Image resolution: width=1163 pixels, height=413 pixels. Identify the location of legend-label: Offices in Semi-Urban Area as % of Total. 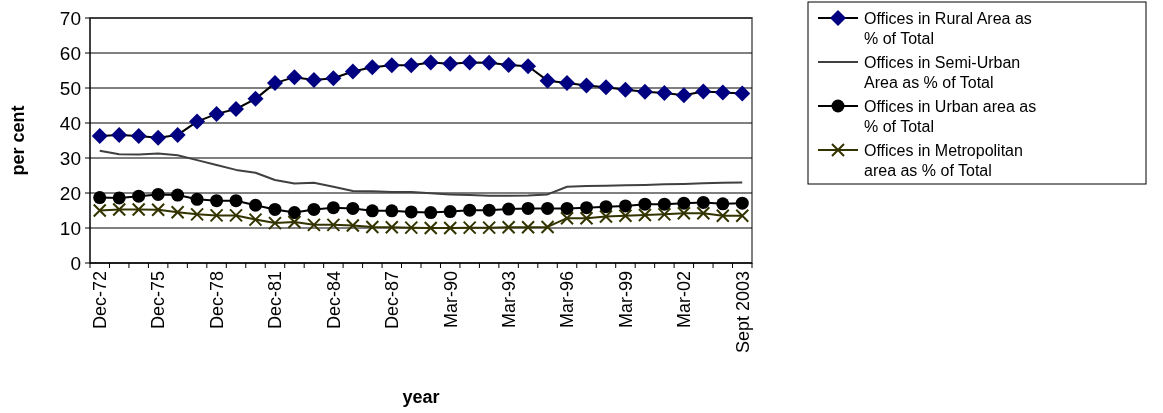
(942, 72).